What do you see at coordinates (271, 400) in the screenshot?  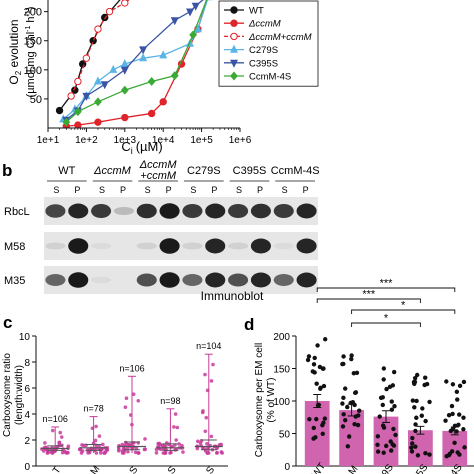 I see `percell-ylabel2: (% of WT)` at bounding box center [271, 400].